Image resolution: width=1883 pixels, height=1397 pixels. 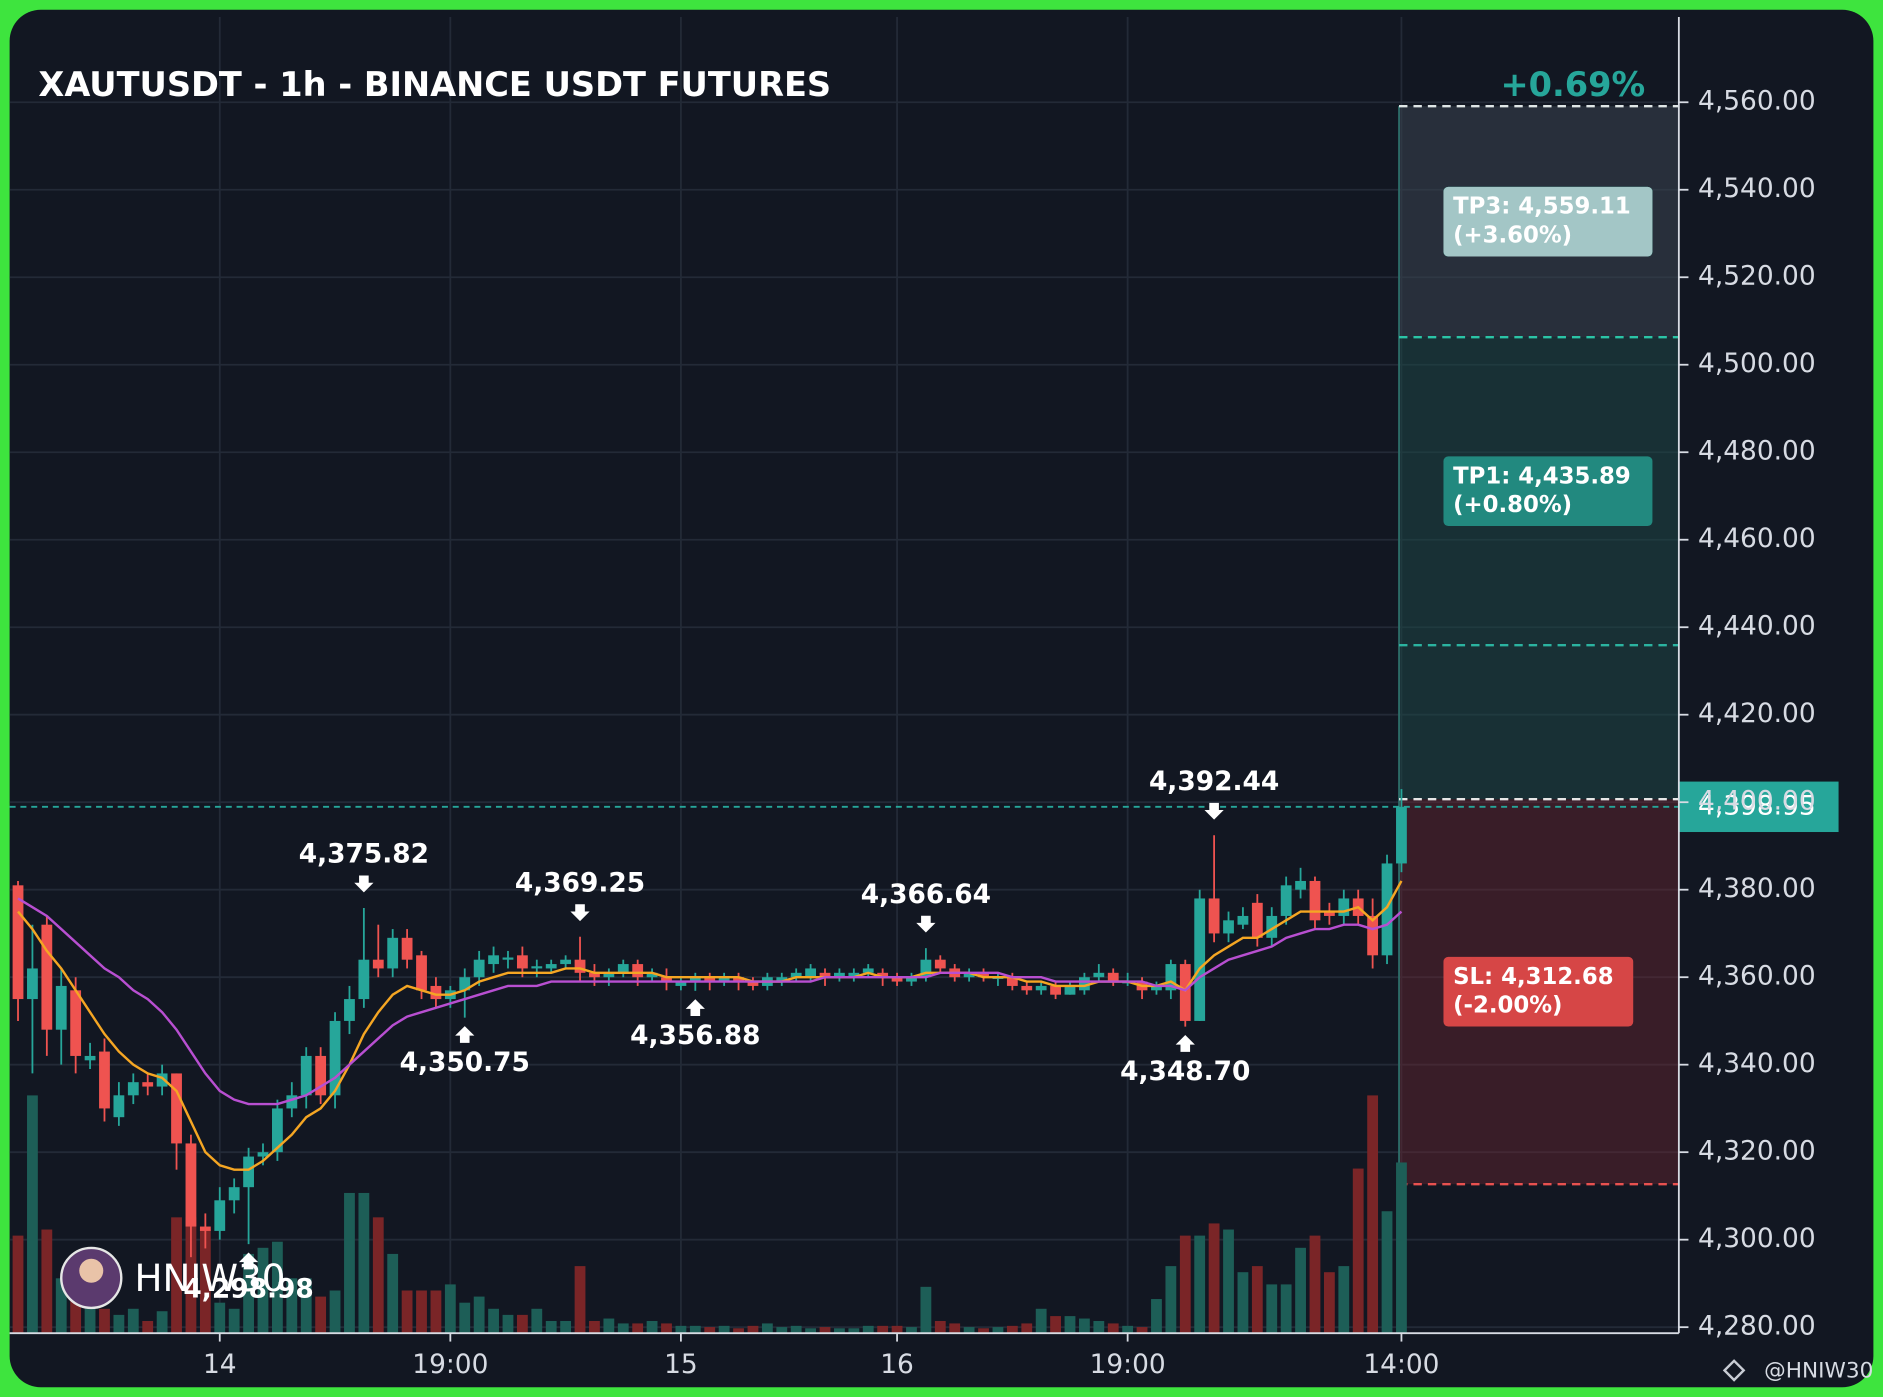 I want to click on y-tick-label: 4,280.00, so click(x=1757, y=1326).